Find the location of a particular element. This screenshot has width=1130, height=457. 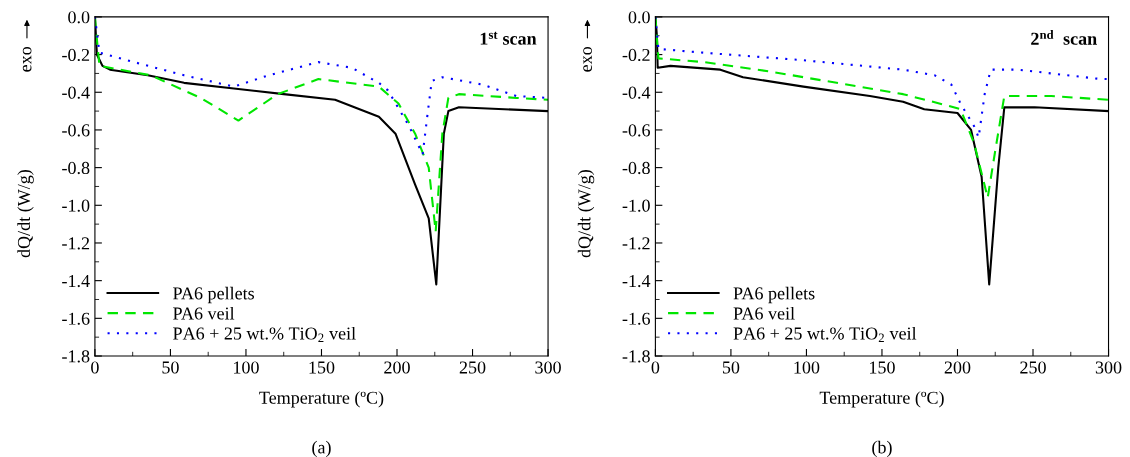

text: 2$^{nd}$ scan is located at coordinates (1064, 37).